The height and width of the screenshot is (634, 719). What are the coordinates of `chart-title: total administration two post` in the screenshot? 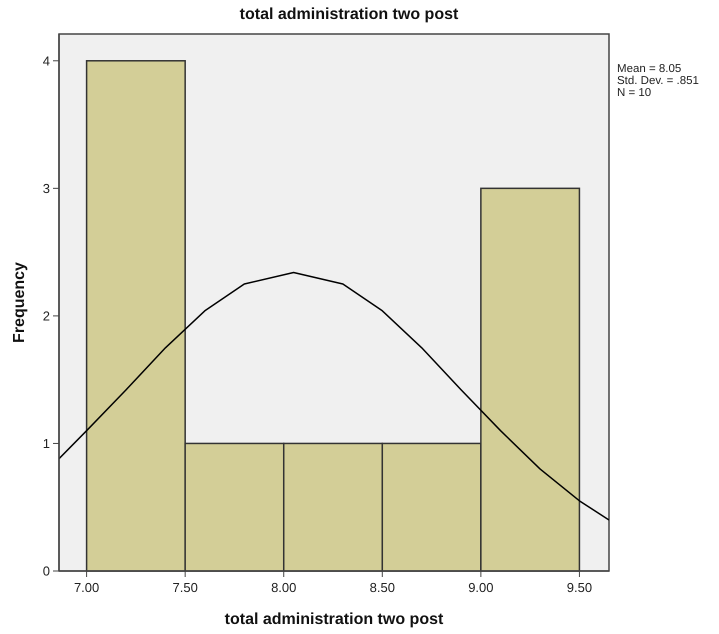 It's located at (349, 14).